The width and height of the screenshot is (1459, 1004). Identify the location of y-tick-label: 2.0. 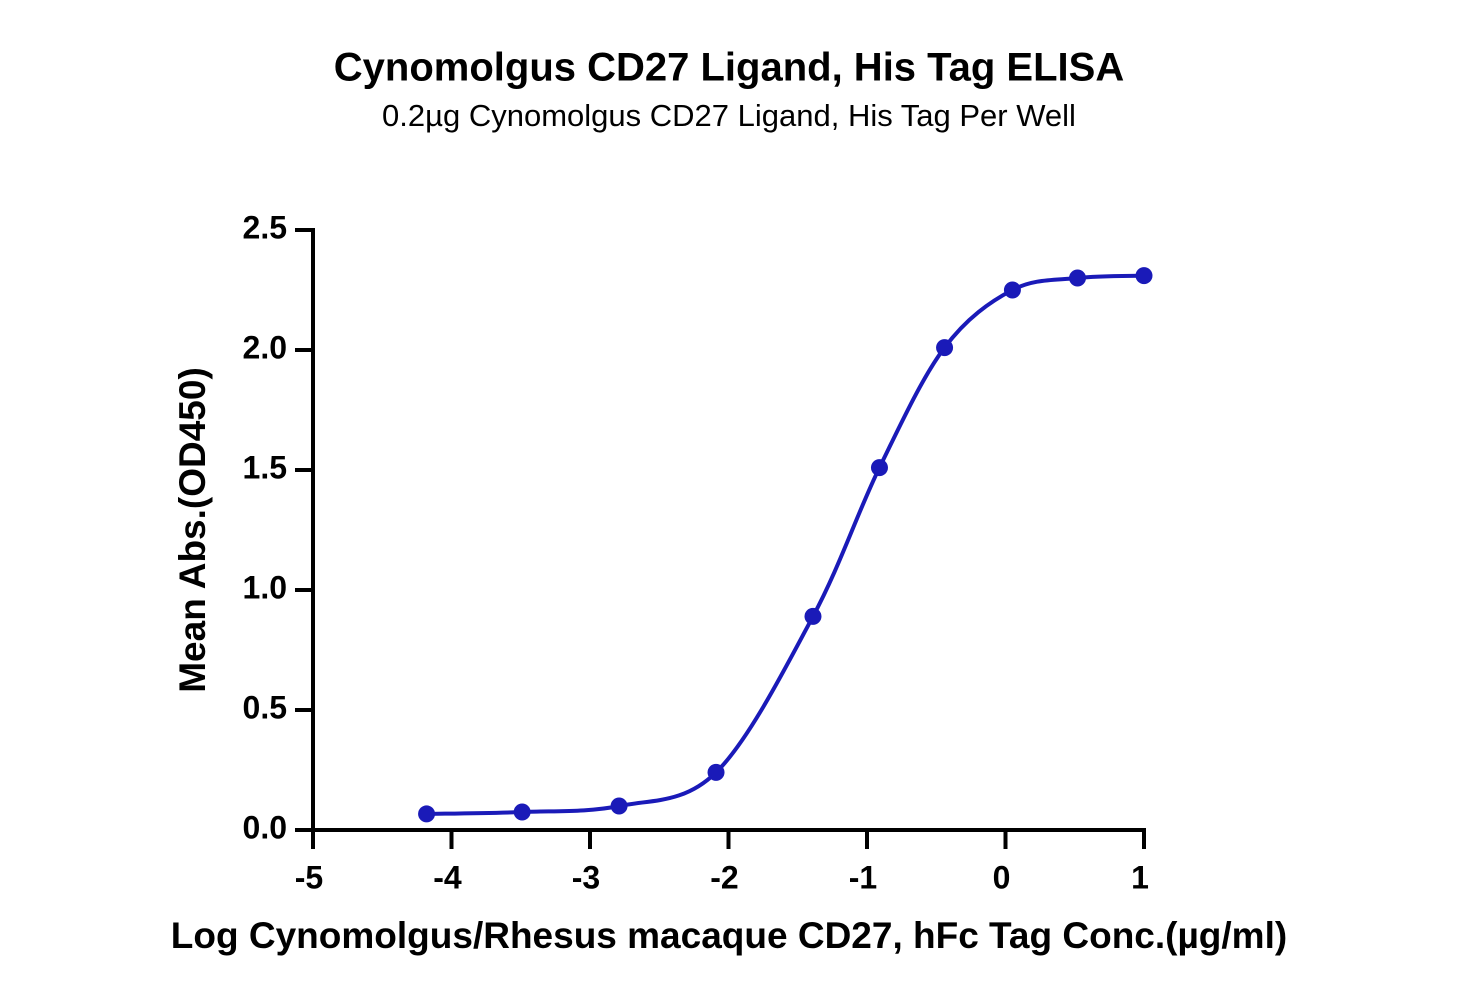
(265, 347).